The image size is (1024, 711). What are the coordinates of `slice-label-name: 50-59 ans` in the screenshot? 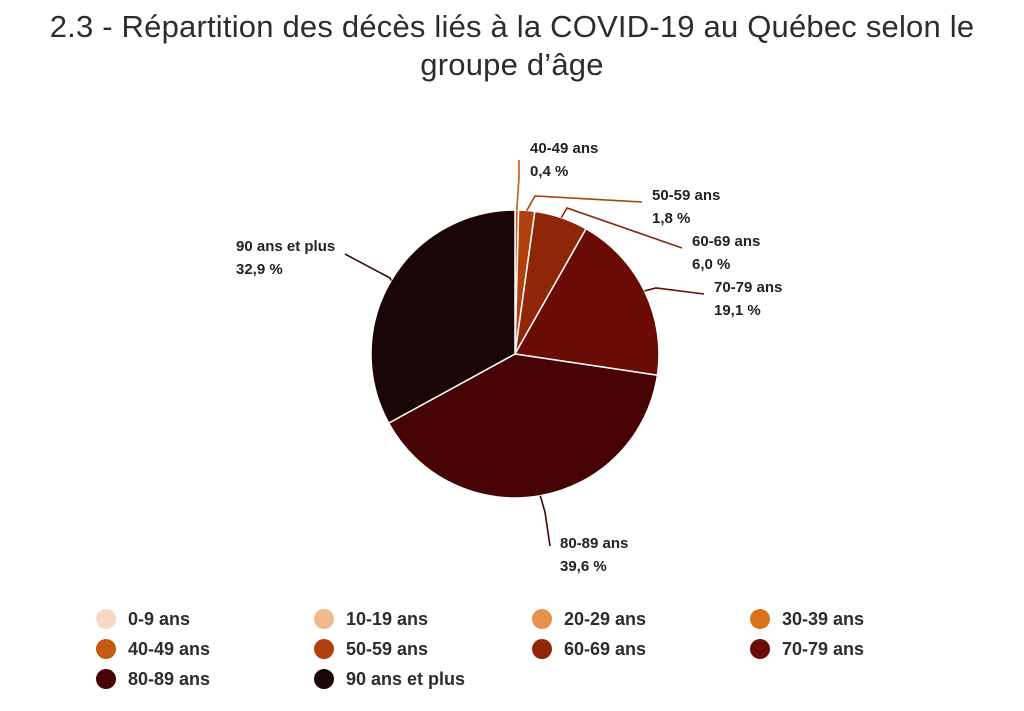 It's located at (686, 195).